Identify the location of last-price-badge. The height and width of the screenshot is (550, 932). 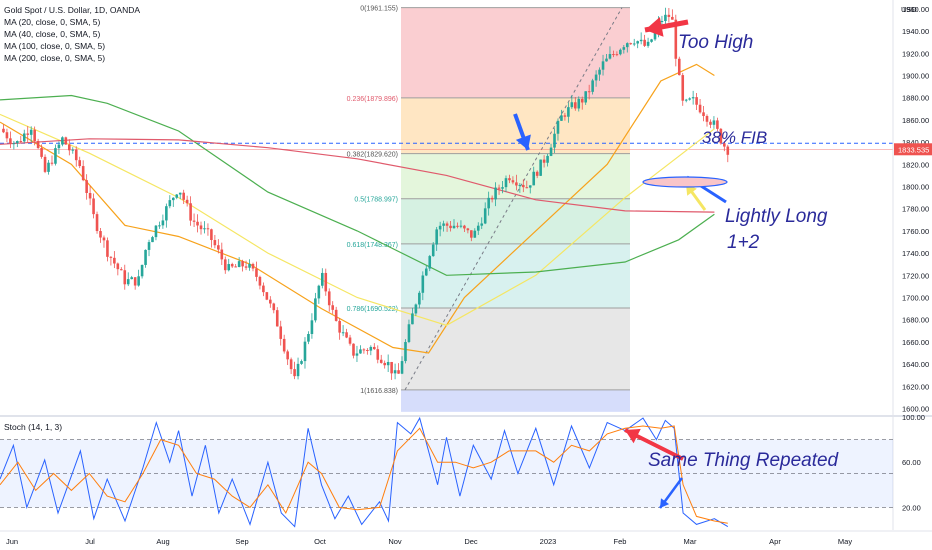
(913, 149).